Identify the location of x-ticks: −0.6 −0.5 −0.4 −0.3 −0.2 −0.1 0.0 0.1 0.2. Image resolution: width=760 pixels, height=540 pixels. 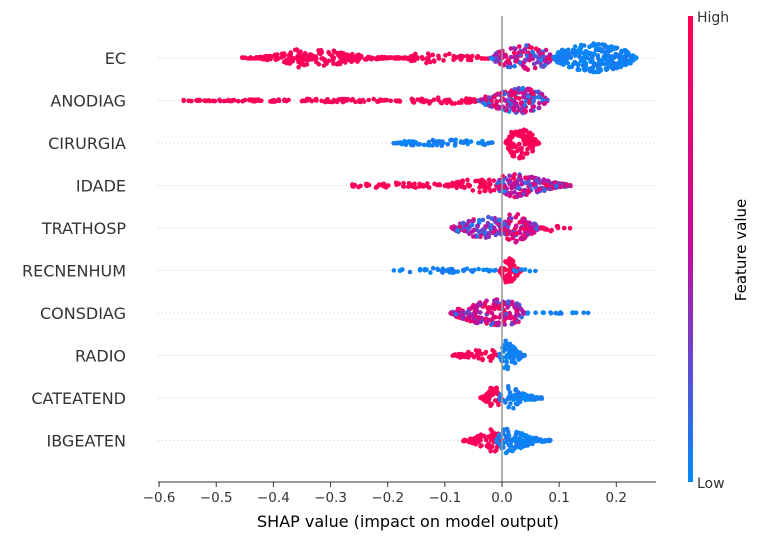
(385, 494).